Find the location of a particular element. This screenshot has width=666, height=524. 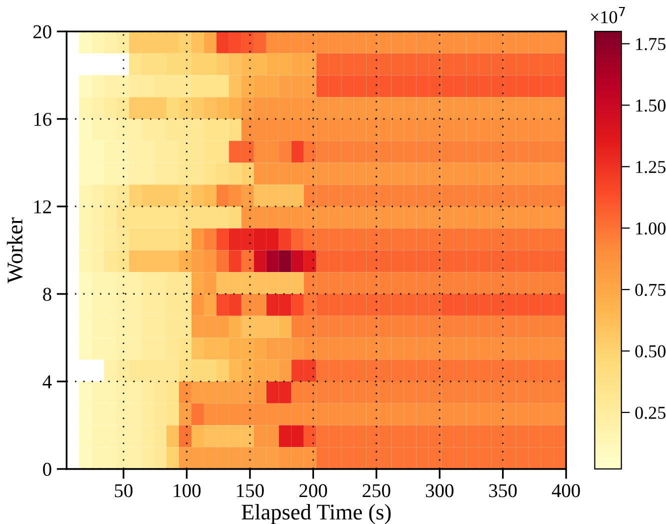

y-tick-label: 12 is located at coordinates (42, 207).